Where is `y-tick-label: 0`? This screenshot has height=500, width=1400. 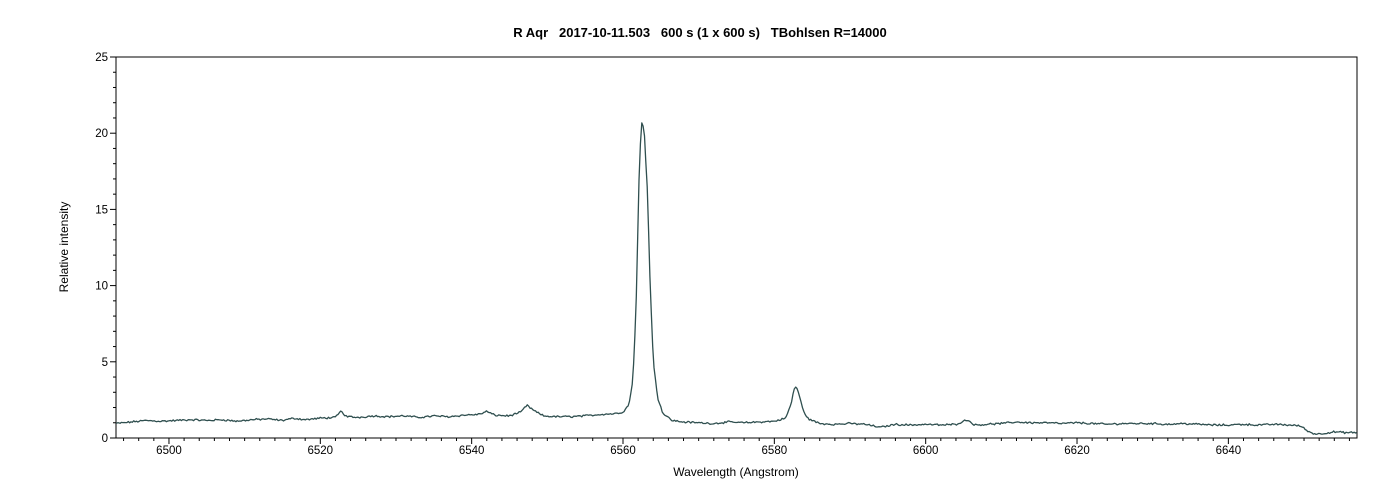 y-tick-label: 0 is located at coordinates (105, 439).